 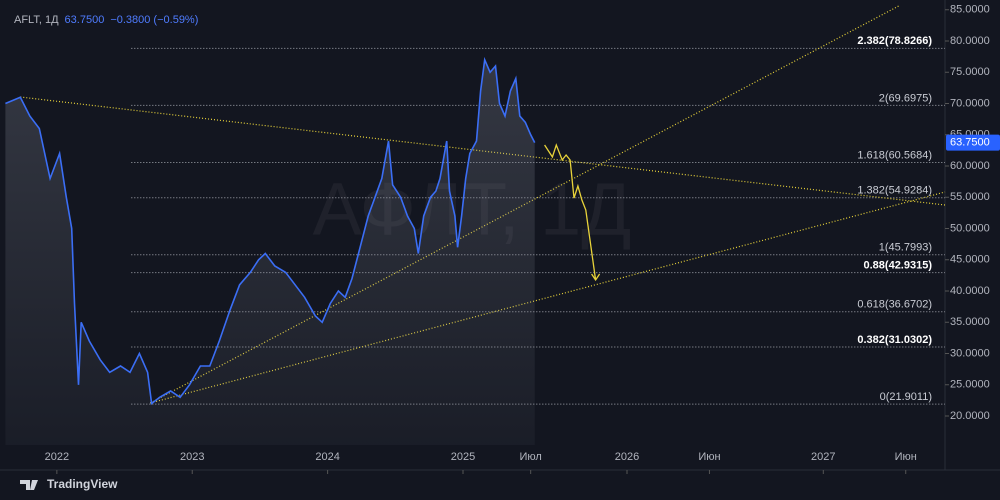 I want to click on fib-label: 0.618(36.6702), so click(x=894, y=305).